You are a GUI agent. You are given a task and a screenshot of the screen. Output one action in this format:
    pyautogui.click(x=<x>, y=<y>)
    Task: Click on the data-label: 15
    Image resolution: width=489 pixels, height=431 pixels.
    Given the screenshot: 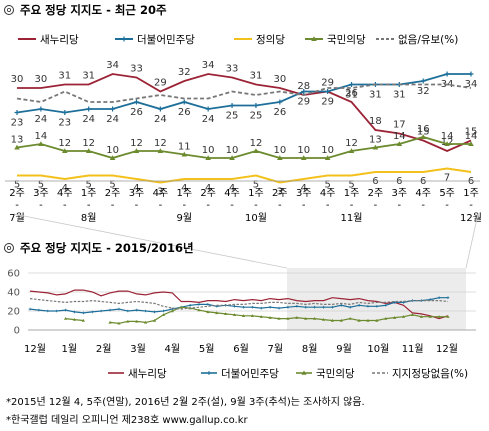 What is the action you would take?
    pyautogui.click(x=423, y=132)
    